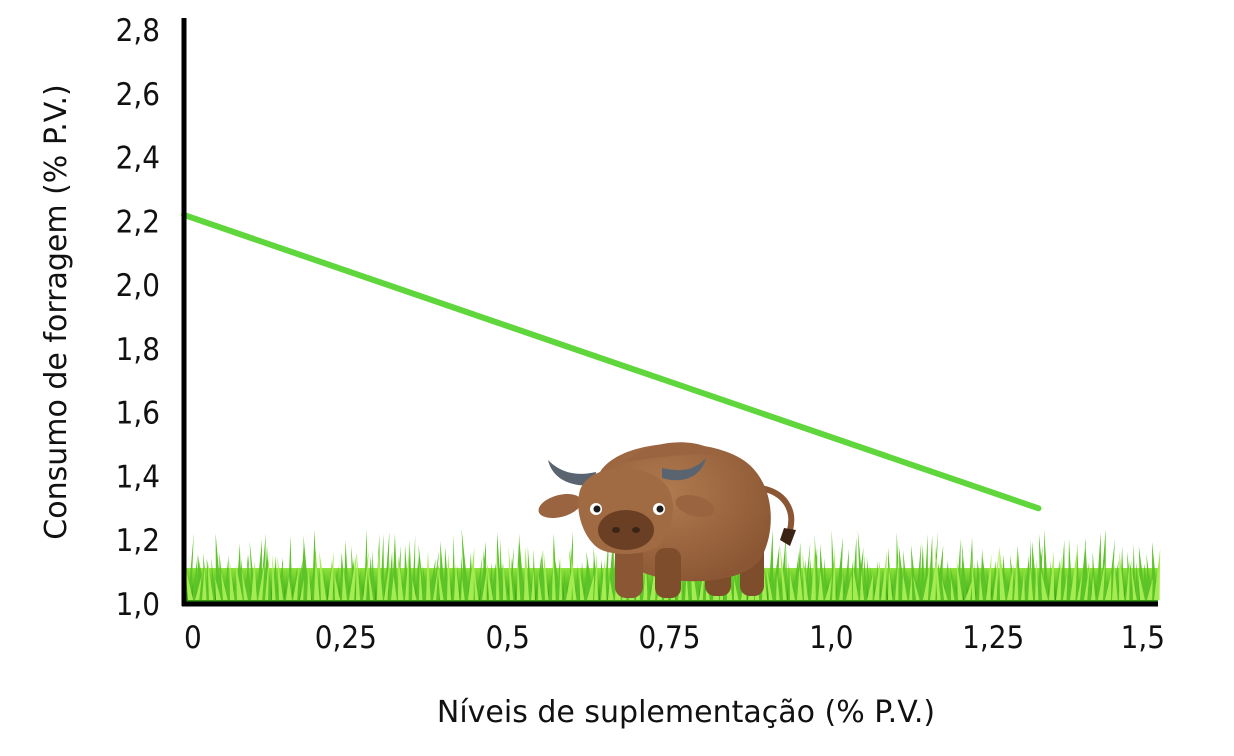 The width and height of the screenshot is (1234, 756). I want to click on y-tick-label: 2,0, so click(138, 286).